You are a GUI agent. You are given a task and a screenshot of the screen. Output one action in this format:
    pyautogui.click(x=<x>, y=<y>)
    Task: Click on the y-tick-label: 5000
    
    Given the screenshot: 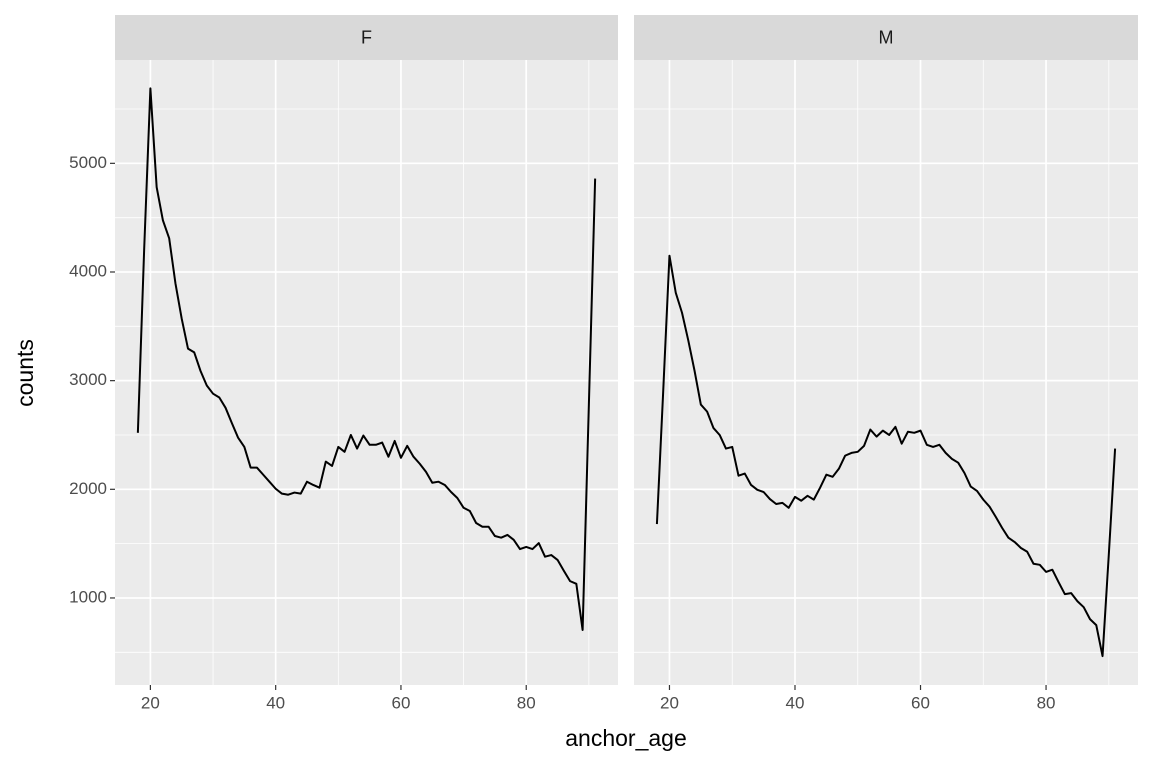 What is the action you would take?
    pyautogui.click(x=88, y=162)
    